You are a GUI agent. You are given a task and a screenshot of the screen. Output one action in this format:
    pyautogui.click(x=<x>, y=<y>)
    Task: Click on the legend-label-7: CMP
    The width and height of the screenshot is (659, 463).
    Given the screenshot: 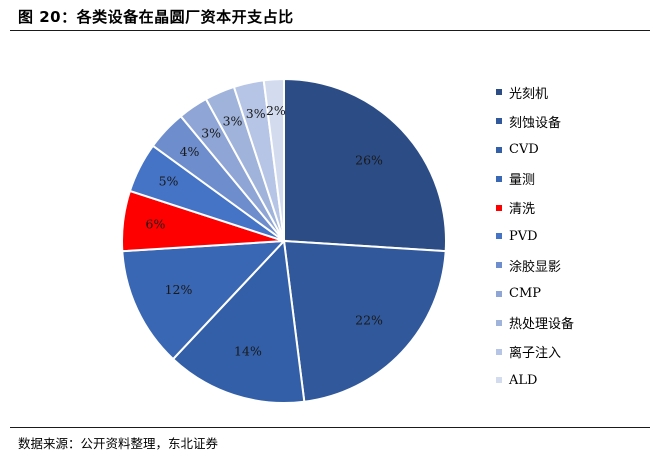 What is the action you would take?
    pyautogui.click(x=525, y=294)
    